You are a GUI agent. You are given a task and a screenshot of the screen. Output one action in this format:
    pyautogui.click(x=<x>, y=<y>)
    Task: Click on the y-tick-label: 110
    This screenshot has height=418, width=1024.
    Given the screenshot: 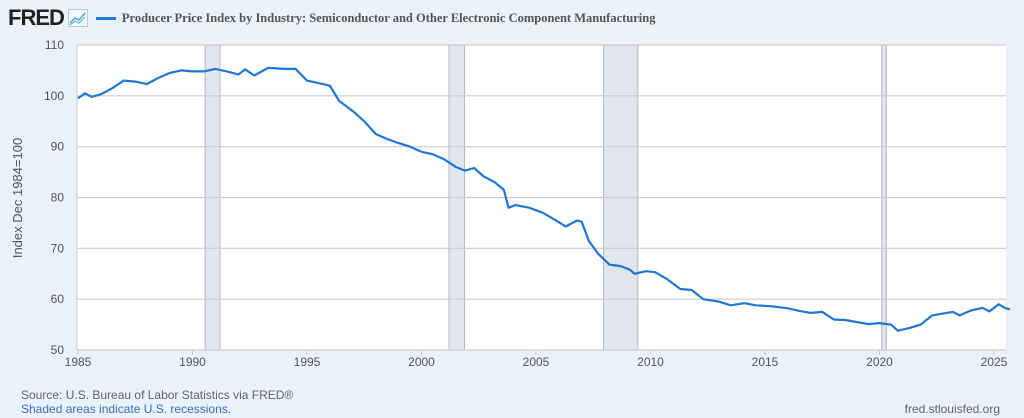 What is the action you would take?
    pyautogui.click(x=54, y=45)
    